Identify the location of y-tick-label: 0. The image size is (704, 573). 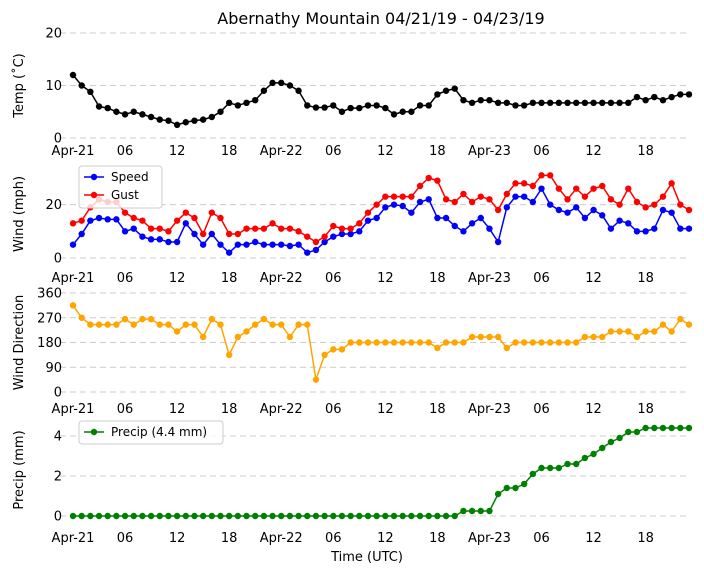
(58, 393).